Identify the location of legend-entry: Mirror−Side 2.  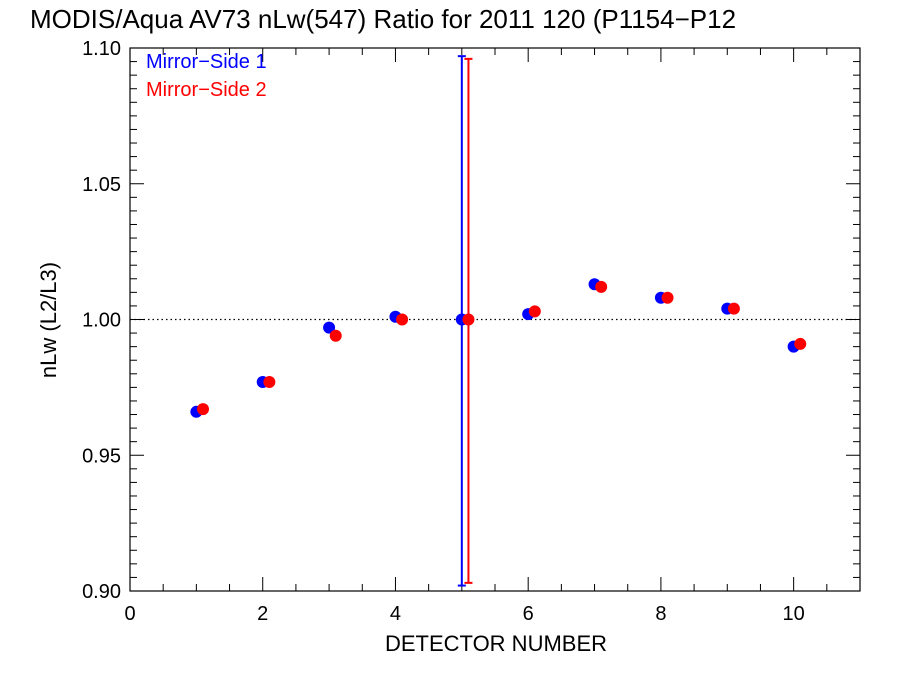
(206, 90).